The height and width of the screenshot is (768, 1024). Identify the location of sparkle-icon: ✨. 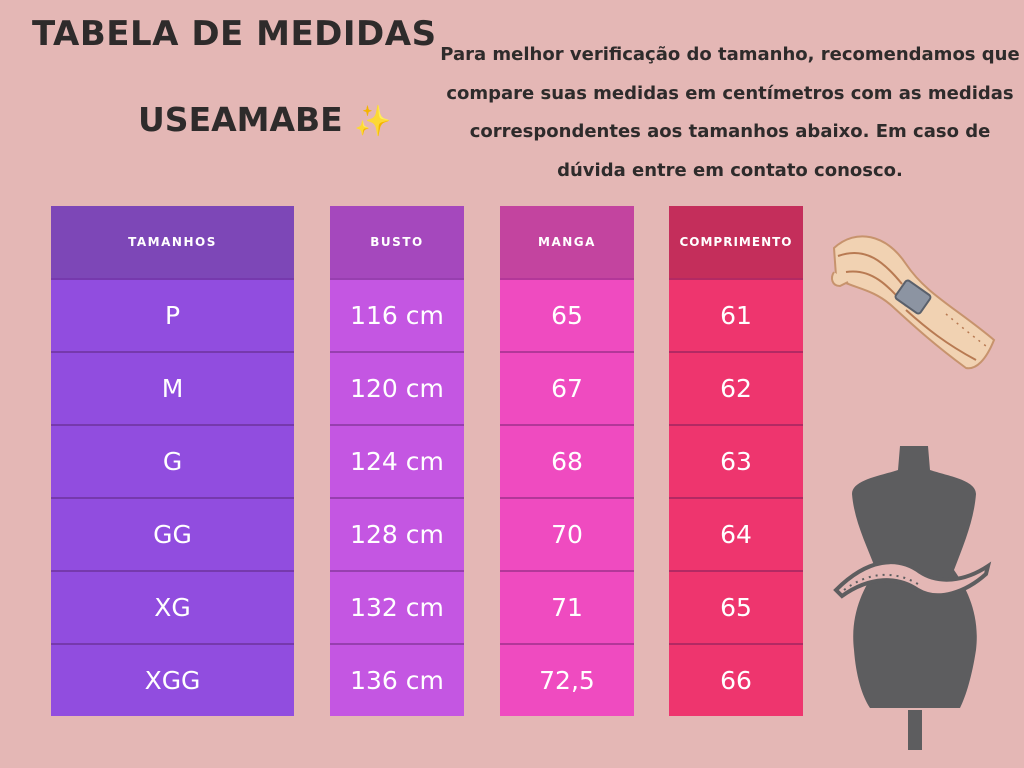
(373, 121).